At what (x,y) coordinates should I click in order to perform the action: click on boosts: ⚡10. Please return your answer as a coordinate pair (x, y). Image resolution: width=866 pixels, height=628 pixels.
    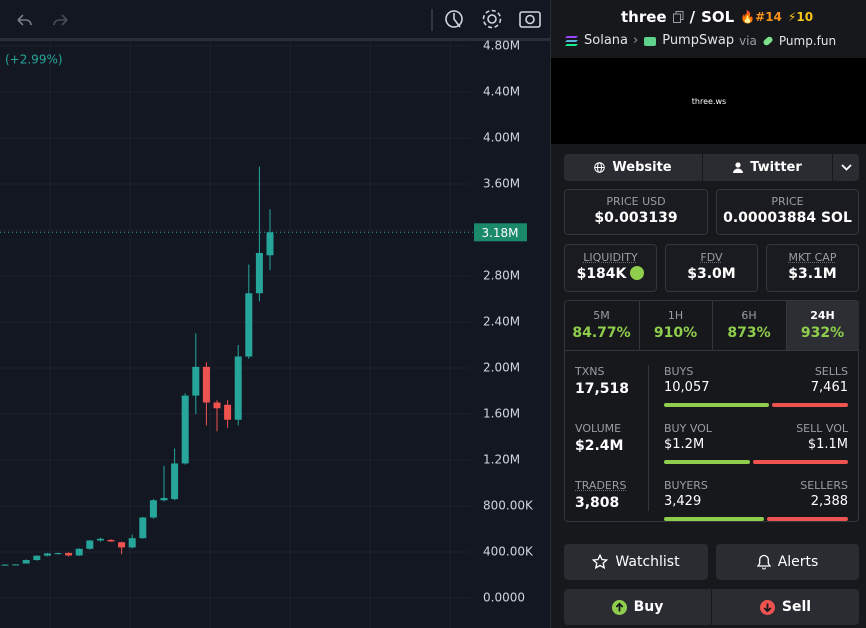
    Looking at the image, I should click on (800, 17).